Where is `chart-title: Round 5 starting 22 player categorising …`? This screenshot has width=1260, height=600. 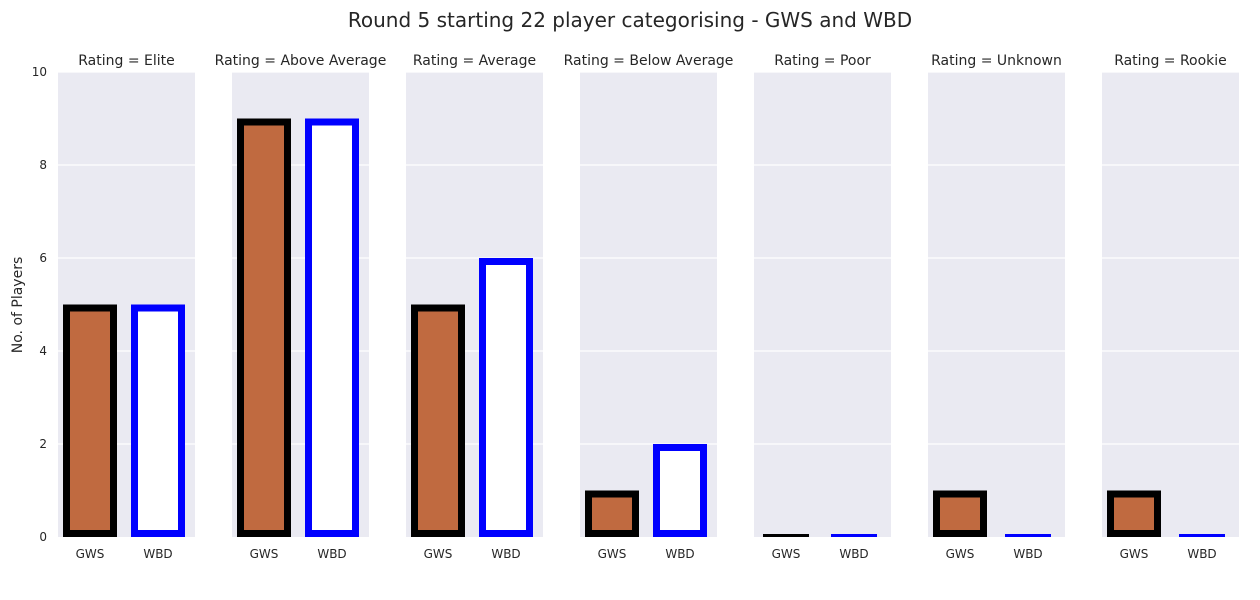 chart-title: Round 5 starting 22 player categorising … is located at coordinates (630, 20).